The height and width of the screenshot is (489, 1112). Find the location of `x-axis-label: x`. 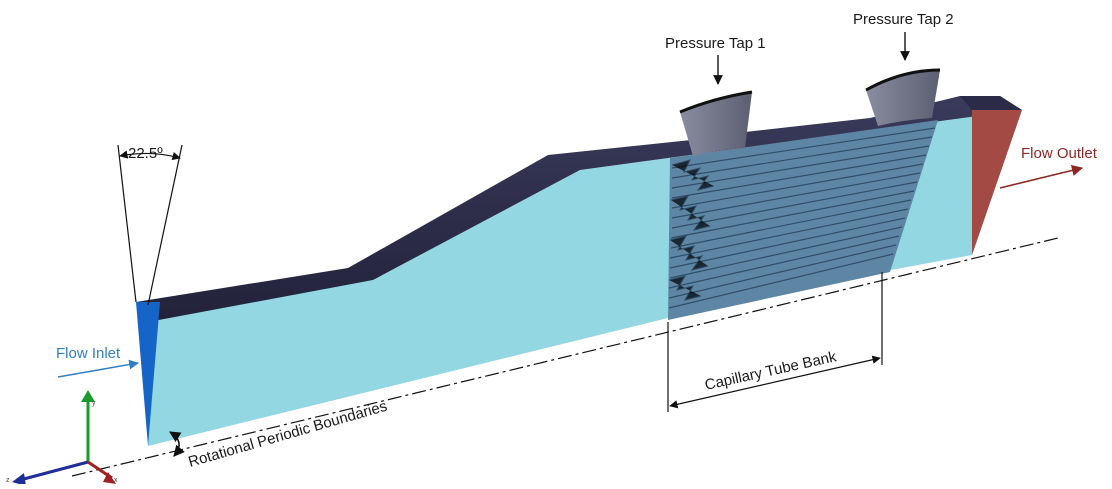

x-axis-label: x is located at coordinates (116, 480).